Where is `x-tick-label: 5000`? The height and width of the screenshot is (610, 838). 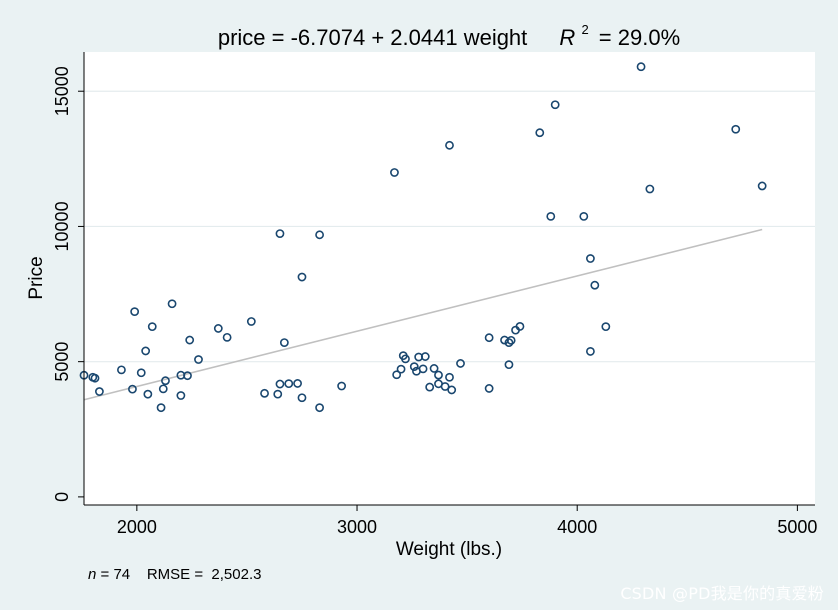
x-tick-label: 5000 is located at coordinates (797, 527).